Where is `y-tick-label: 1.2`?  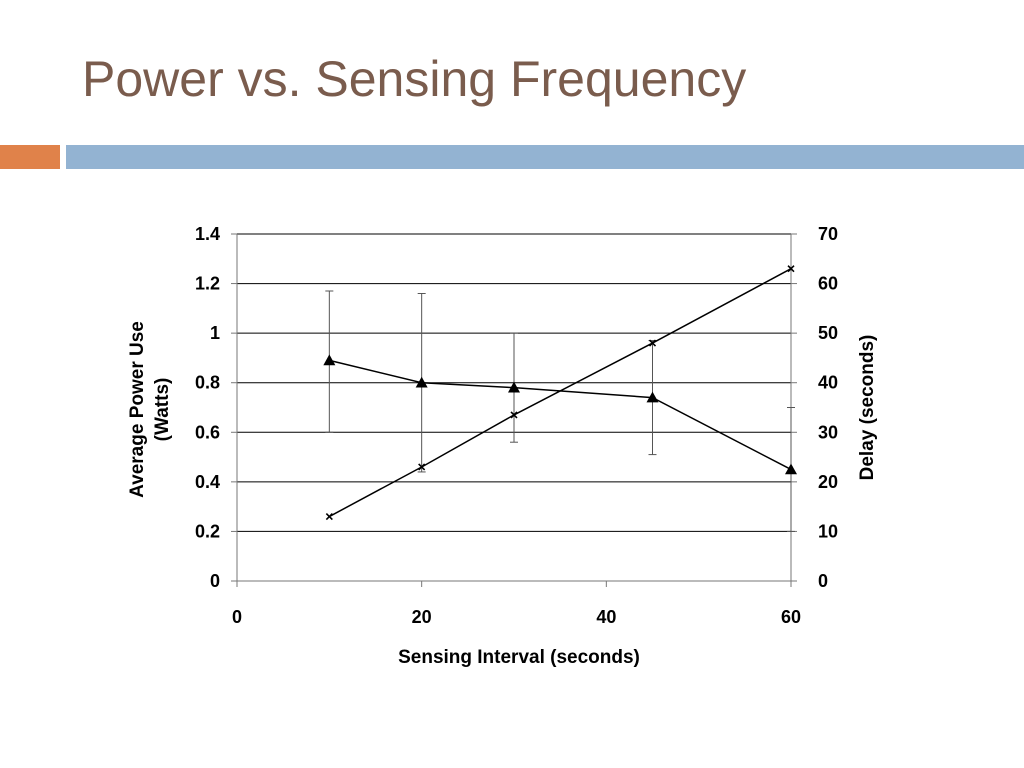 y-tick-label: 1.2 is located at coordinates (207, 284).